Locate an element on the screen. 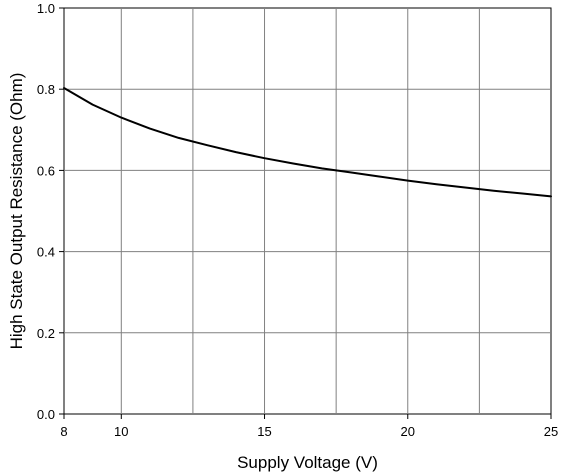 The image size is (574, 474). x-tick-label: 15 is located at coordinates (264, 431).